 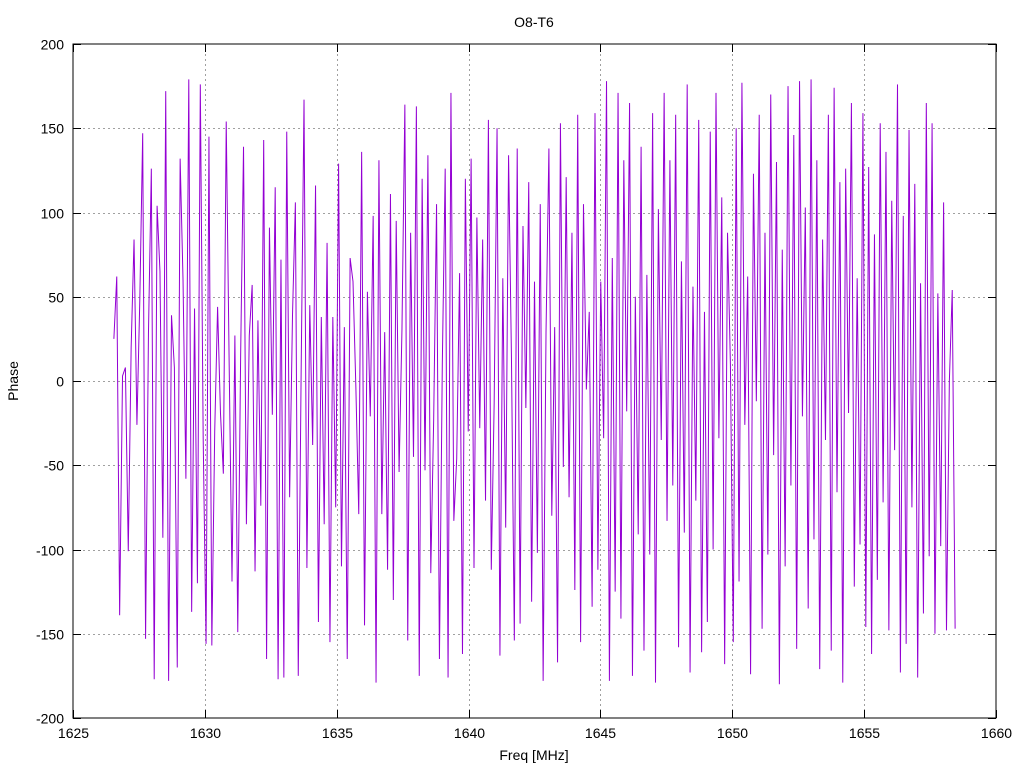 I want to click on x-tick-label: 1645, so click(x=600, y=733).